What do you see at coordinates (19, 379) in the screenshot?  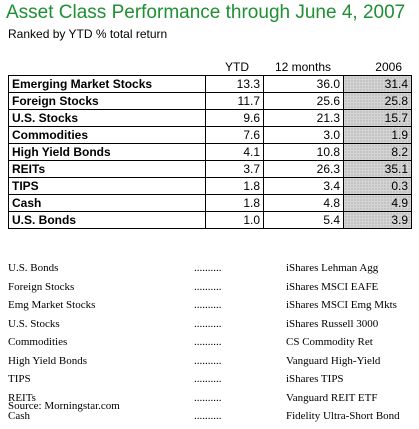 I see `fund-asset-class: TIPS` at bounding box center [19, 379].